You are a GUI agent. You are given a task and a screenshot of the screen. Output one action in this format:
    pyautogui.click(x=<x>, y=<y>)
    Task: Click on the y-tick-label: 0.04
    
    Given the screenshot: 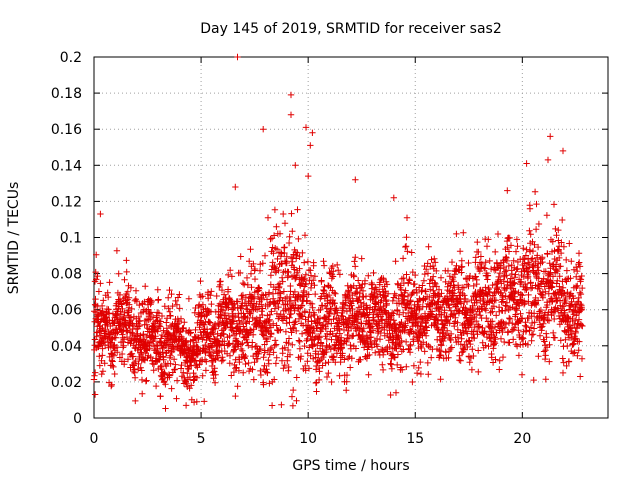 What is the action you would take?
    pyautogui.click(x=66, y=347)
    